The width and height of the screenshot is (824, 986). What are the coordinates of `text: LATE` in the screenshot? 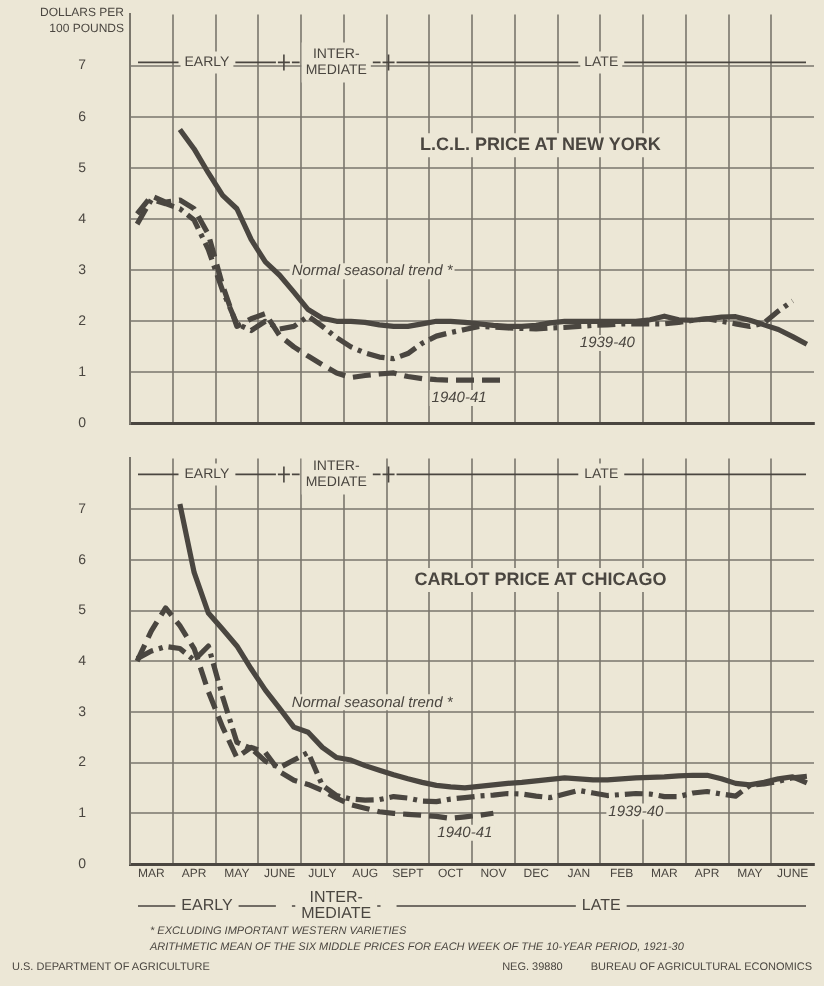 It's located at (601, 905).